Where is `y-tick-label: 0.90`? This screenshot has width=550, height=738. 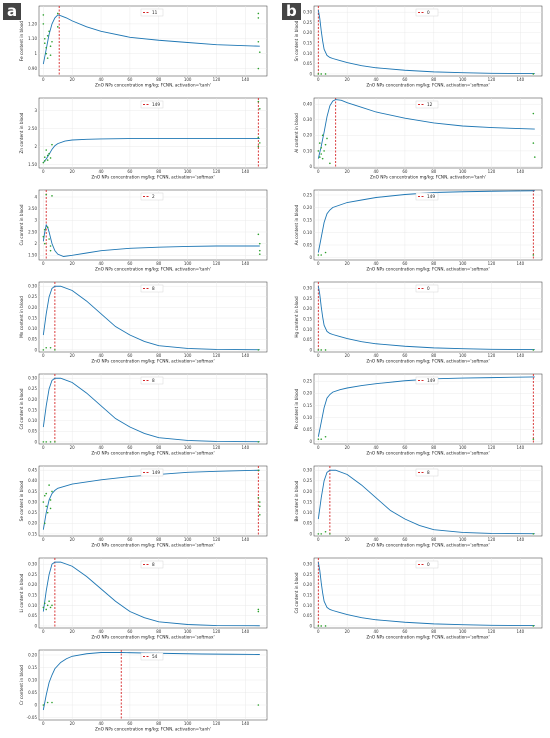 y-tick-label: 0.90 is located at coordinates (32, 68).